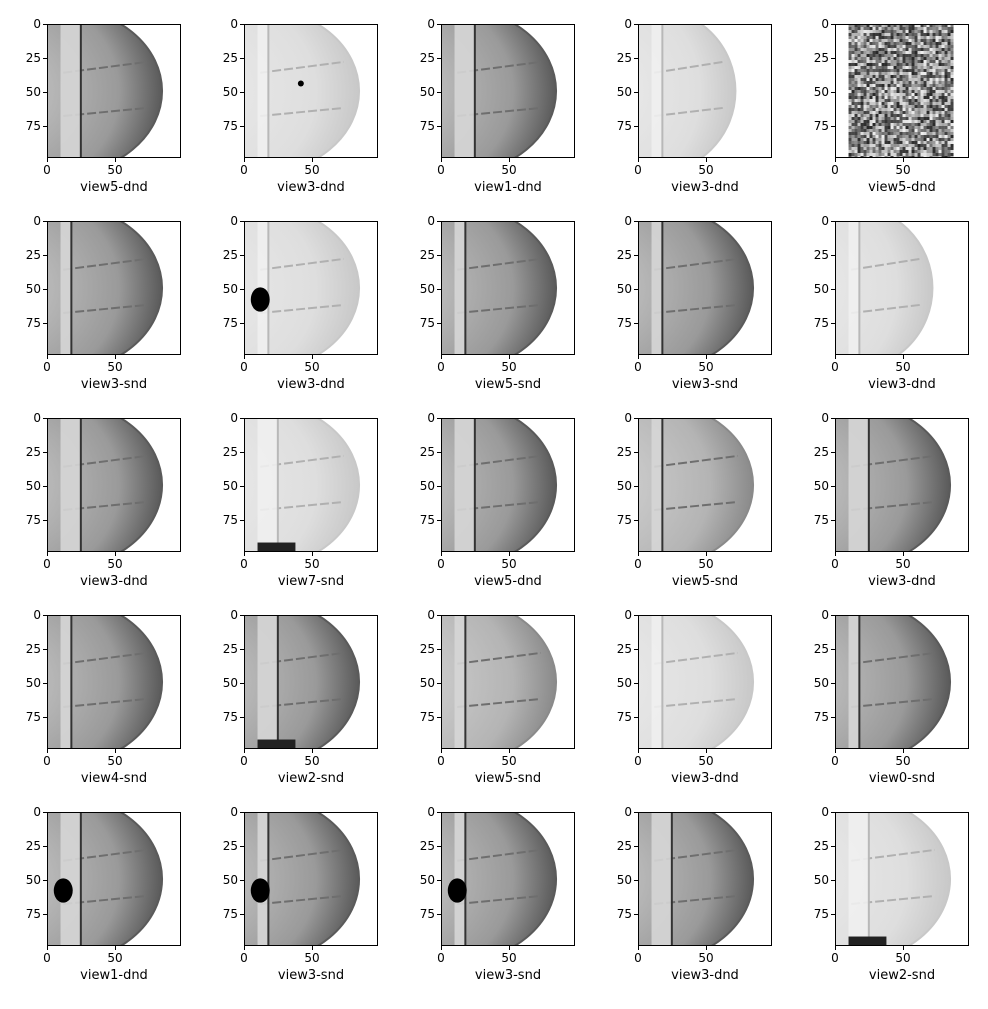  What do you see at coordinates (508, 384) in the screenshot?
I see `subplot-xlabel: view5-snd` at bounding box center [508, 384].